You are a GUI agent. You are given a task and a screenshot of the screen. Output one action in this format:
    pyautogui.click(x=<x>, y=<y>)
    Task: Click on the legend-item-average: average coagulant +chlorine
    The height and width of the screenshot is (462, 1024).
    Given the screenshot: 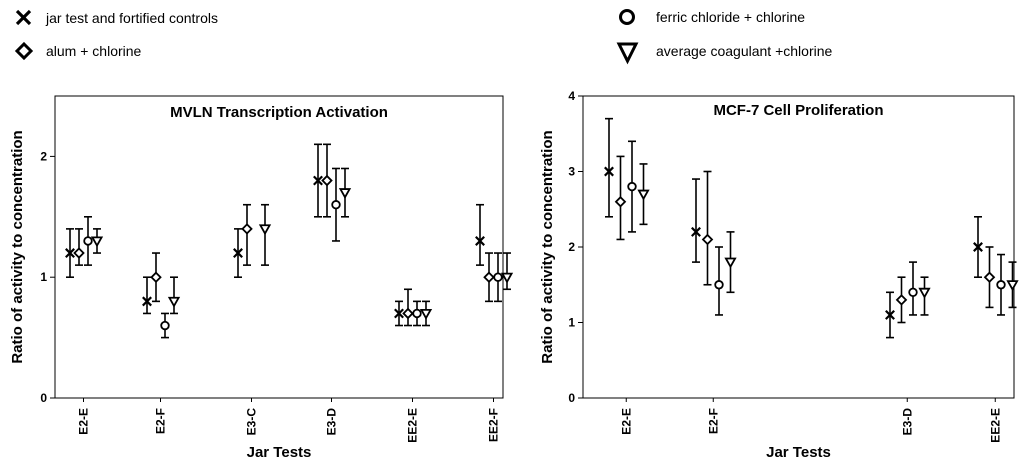 What is the action you would take?
    pyautogui.click(x=724, y=53)
    